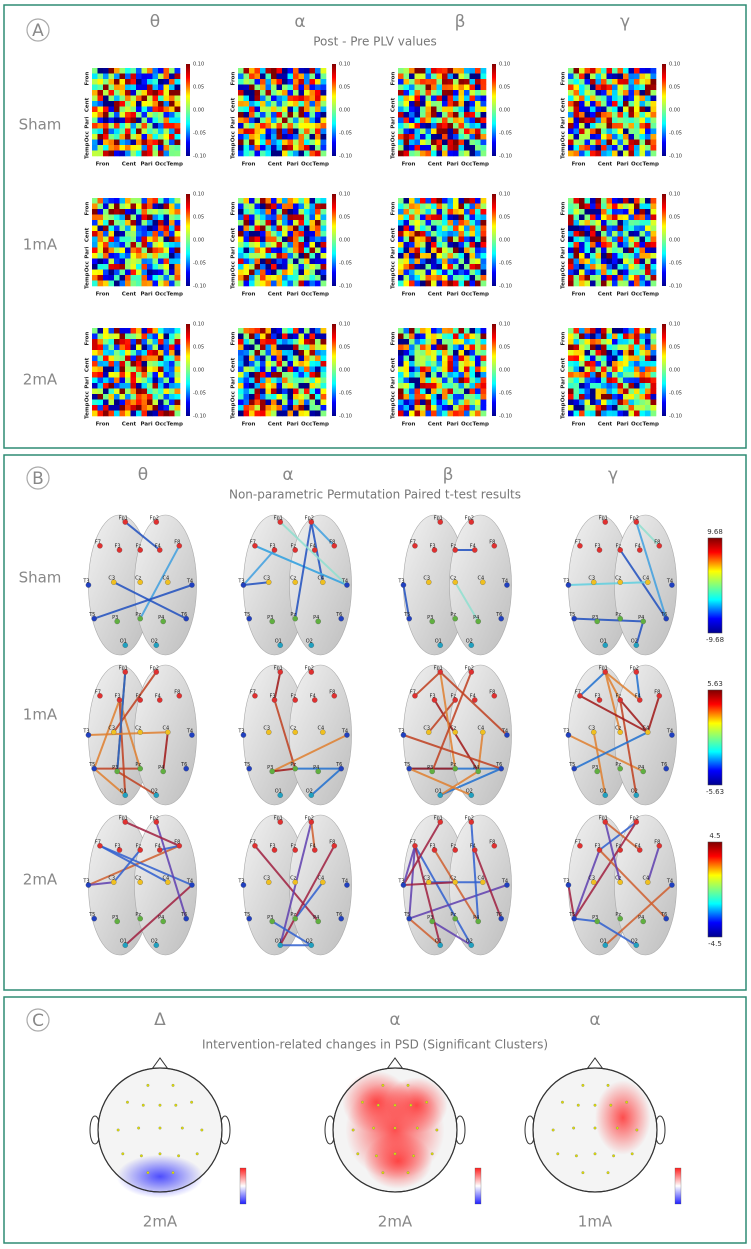 The width and height of the screenshot is (751, 1249). Describe the element at coordinates (674, 325) in the screenshot. I see `colorbar-tick: 0.10` at that location.